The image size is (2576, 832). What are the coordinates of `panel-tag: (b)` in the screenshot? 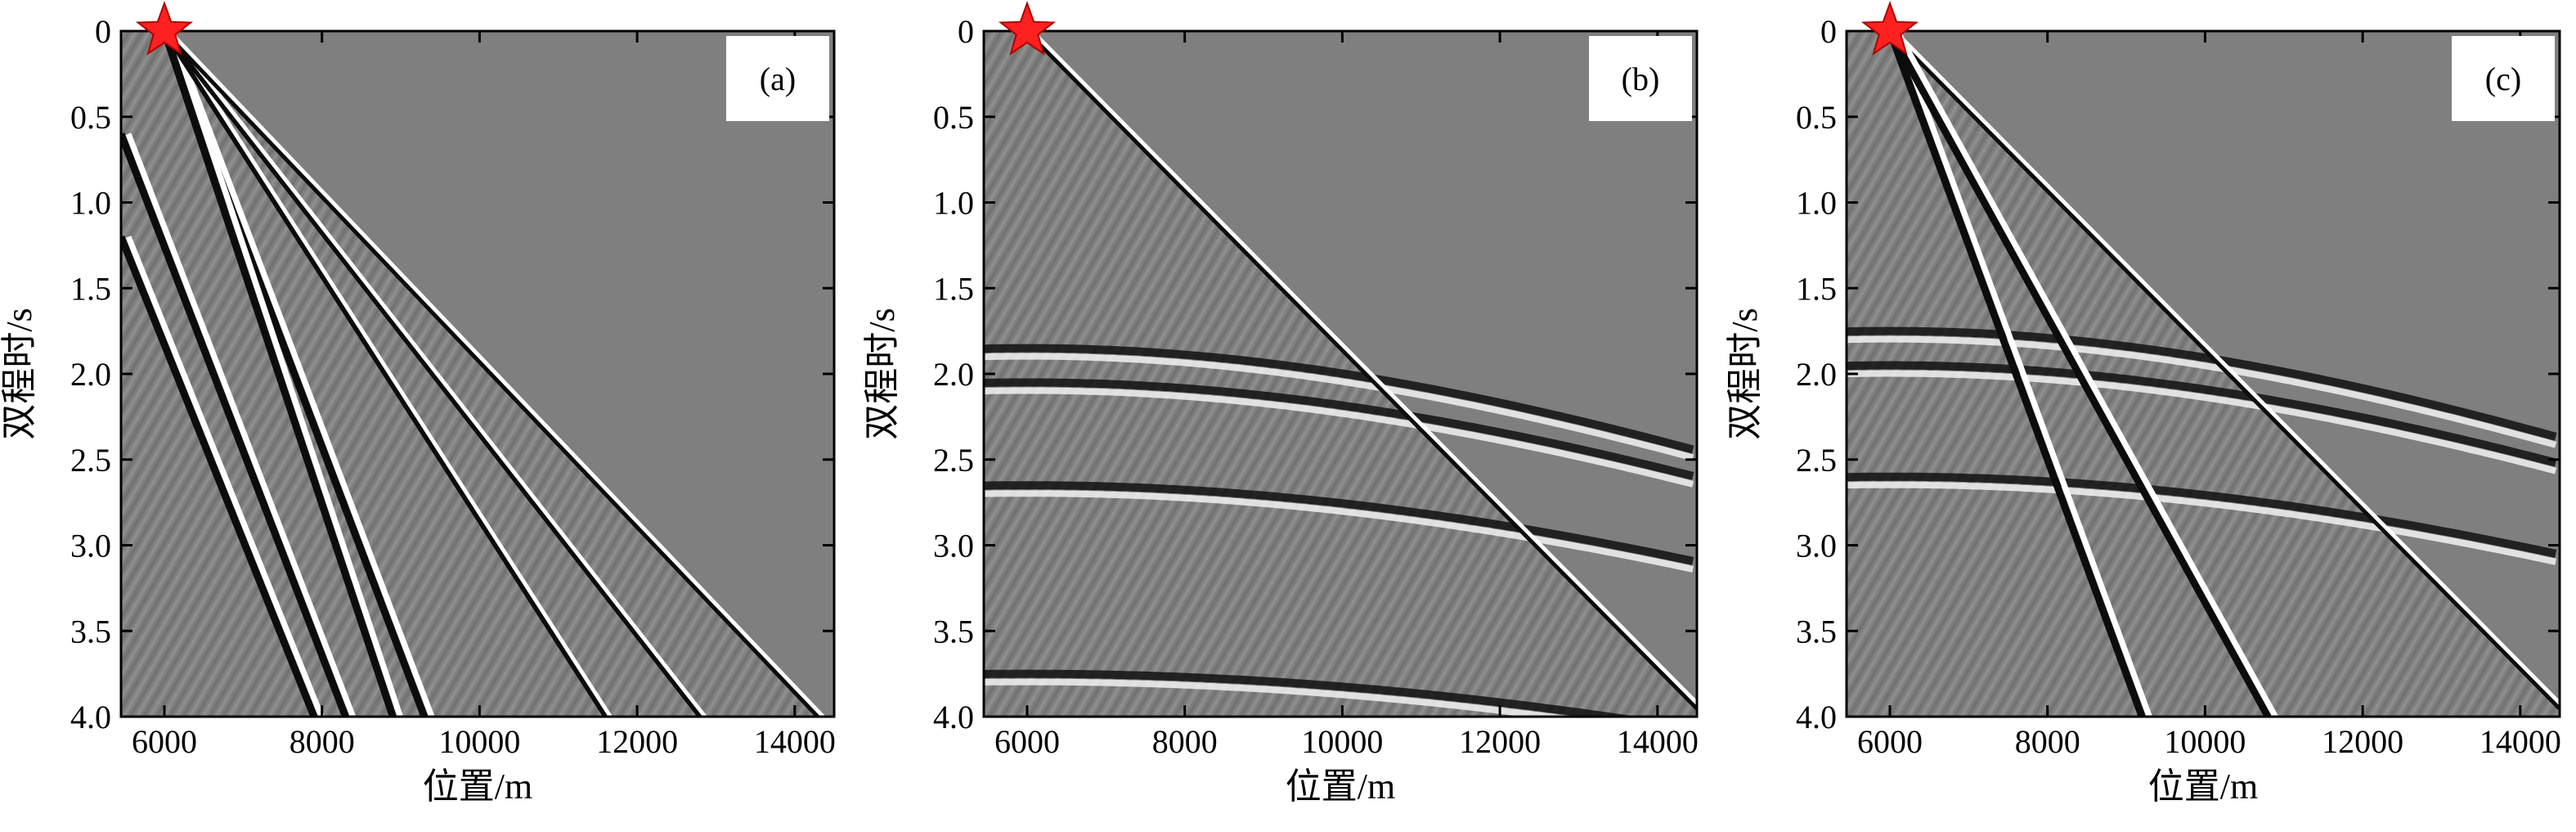 It's located at (1641, 79).